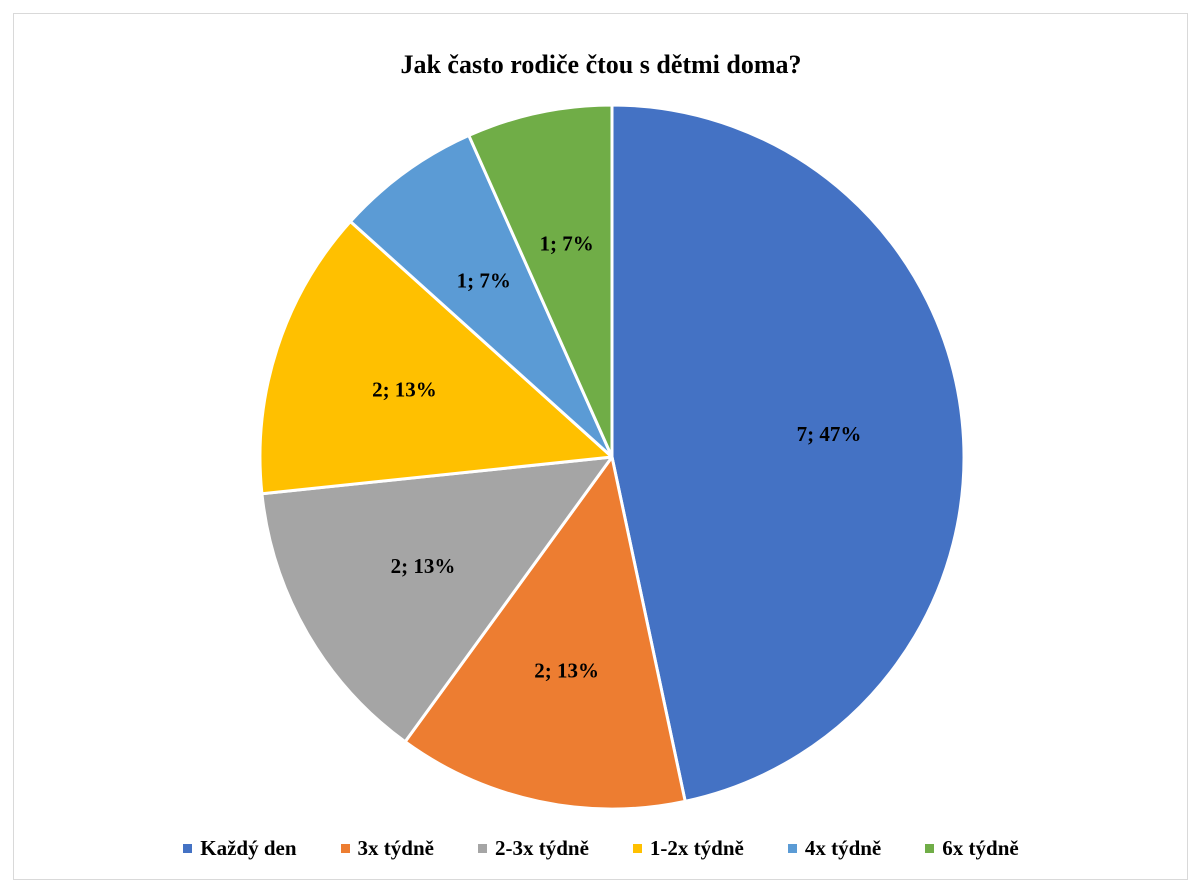 The image size is (1202, 893). I want to click on pie-slice-3x-tydne, so click(545, 633).